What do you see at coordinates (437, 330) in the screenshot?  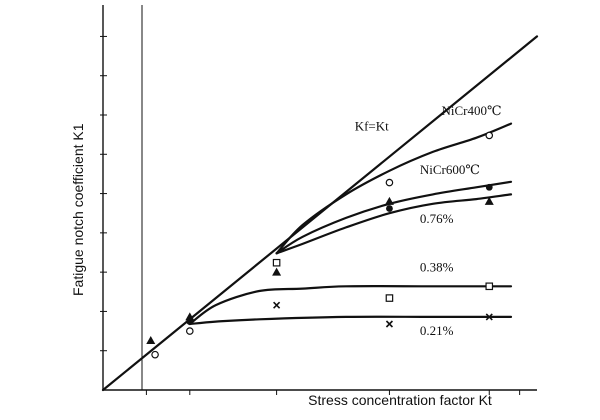 I see `annotation-0-21: 0.21%` at bounding box center [437, 330].